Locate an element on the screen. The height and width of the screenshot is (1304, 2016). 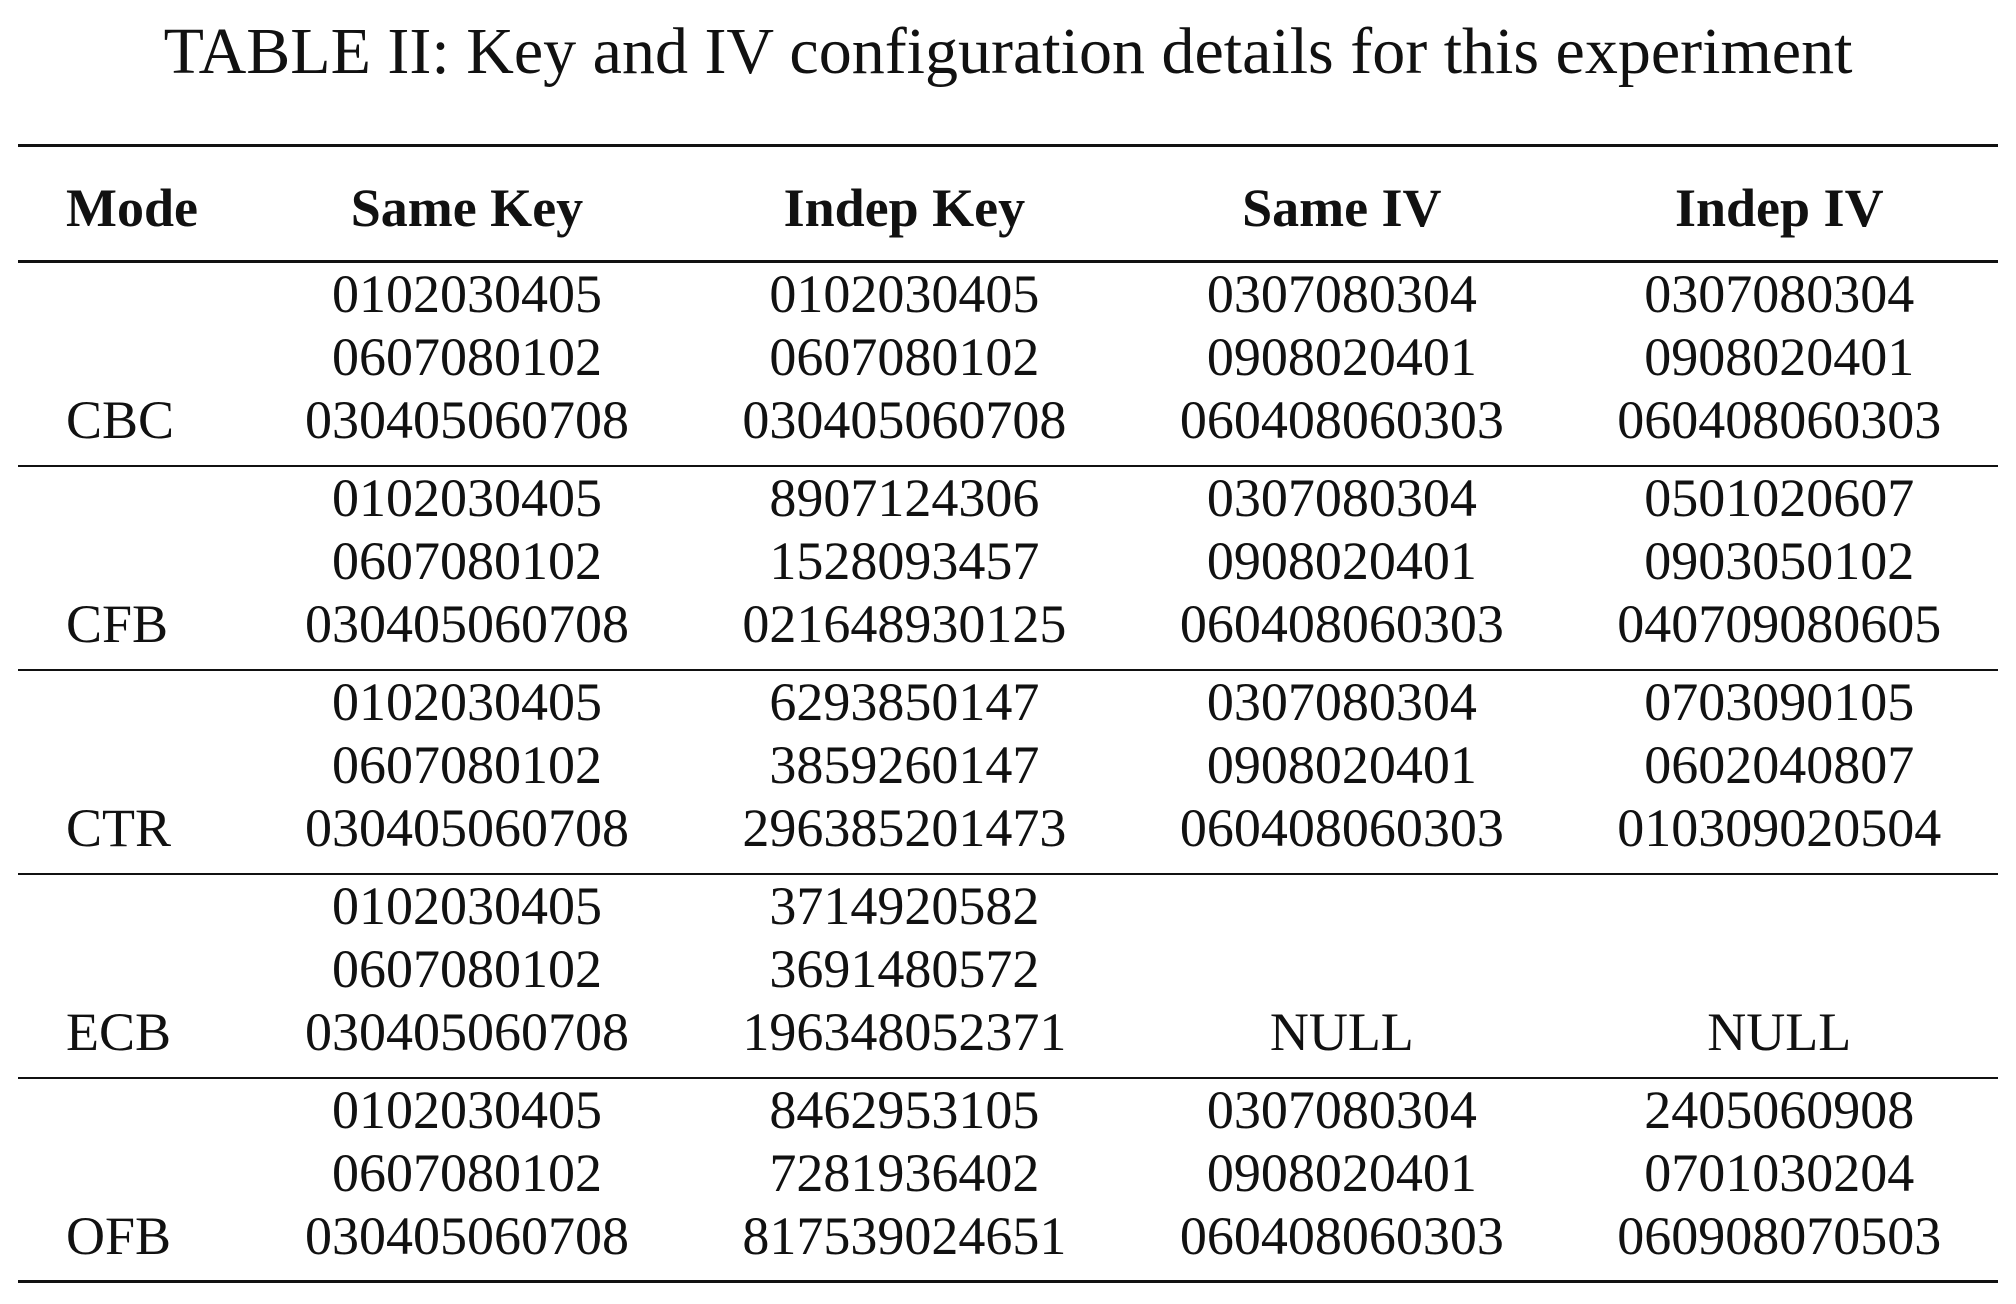
indep-key-value: 196348052371 is located at coordinates (904, 1031).